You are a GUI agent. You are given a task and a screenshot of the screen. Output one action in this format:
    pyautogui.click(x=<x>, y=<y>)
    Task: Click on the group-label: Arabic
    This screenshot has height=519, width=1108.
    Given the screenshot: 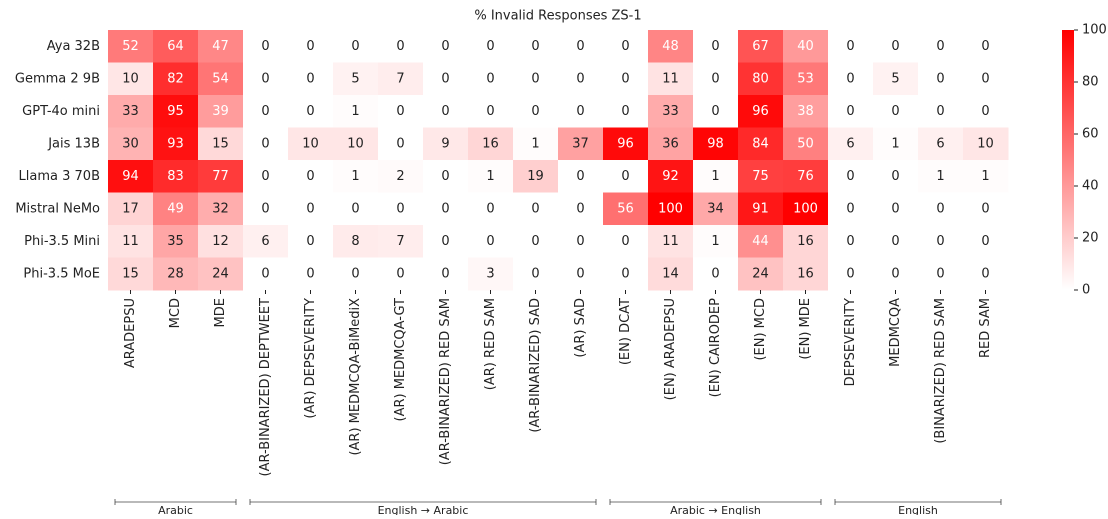 What is the action you would take?
    pyautogui.click(x=175, y=509)
    